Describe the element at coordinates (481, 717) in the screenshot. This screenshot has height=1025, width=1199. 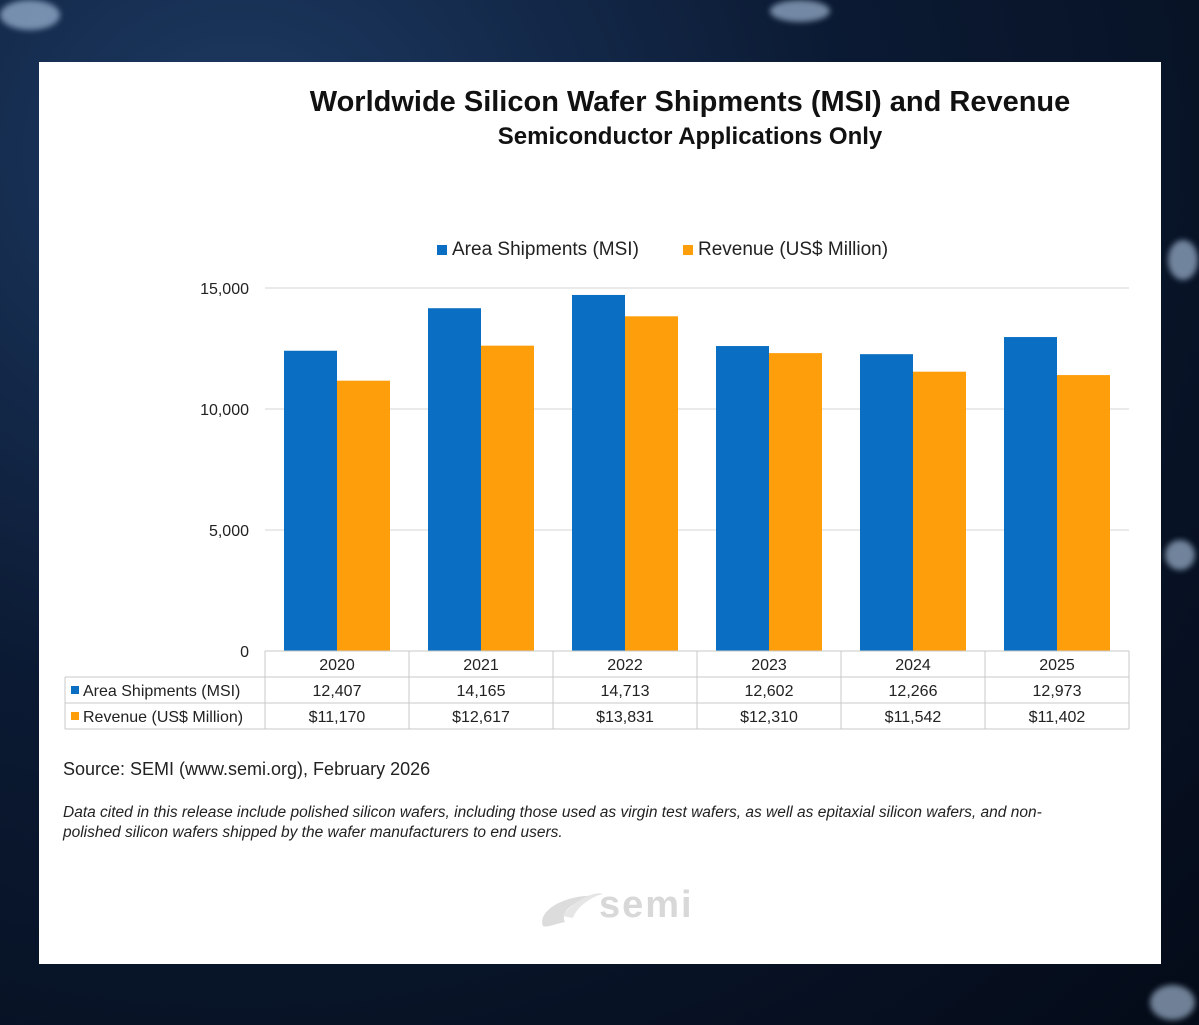
I see `table-cell: $12,617` at that location.